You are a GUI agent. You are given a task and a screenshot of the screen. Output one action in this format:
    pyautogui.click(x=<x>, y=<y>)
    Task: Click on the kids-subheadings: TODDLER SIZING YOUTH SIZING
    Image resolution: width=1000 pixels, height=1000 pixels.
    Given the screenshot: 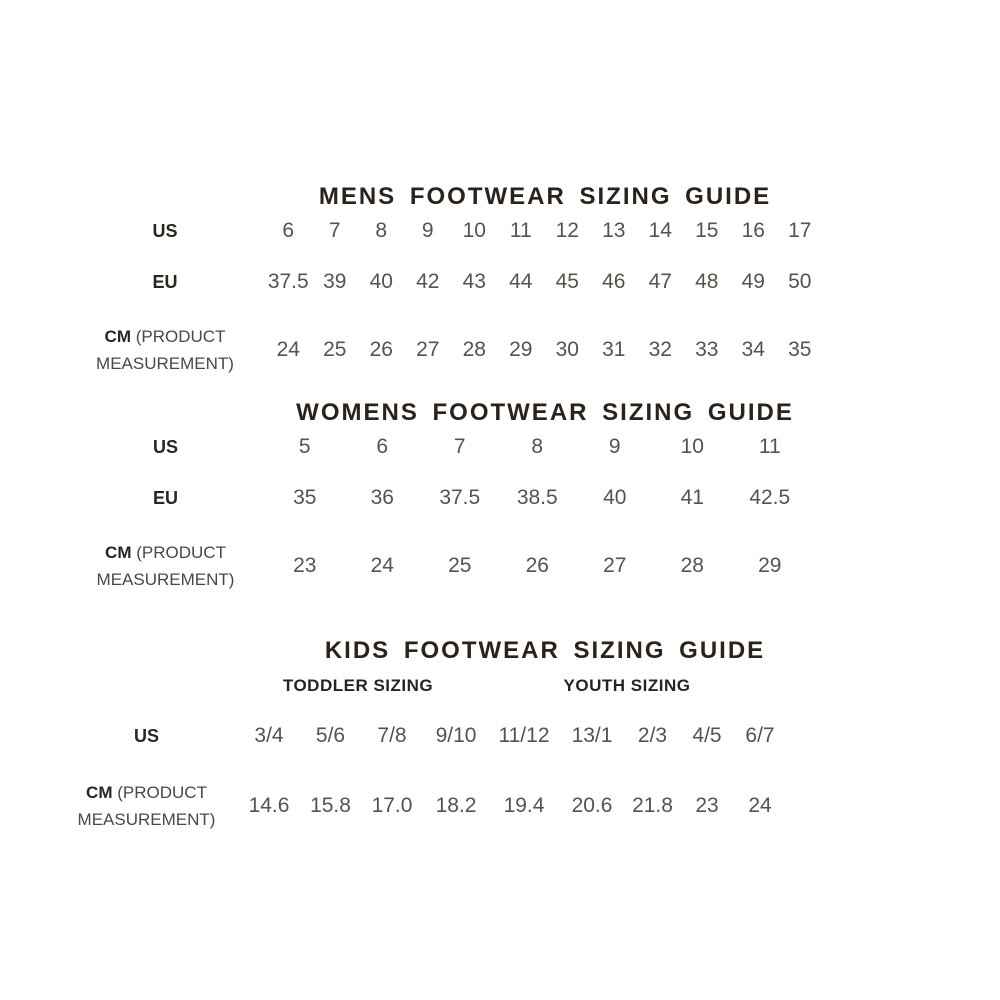 What is the action you would take?
    pyautogui.click(x=500, y=686)
    